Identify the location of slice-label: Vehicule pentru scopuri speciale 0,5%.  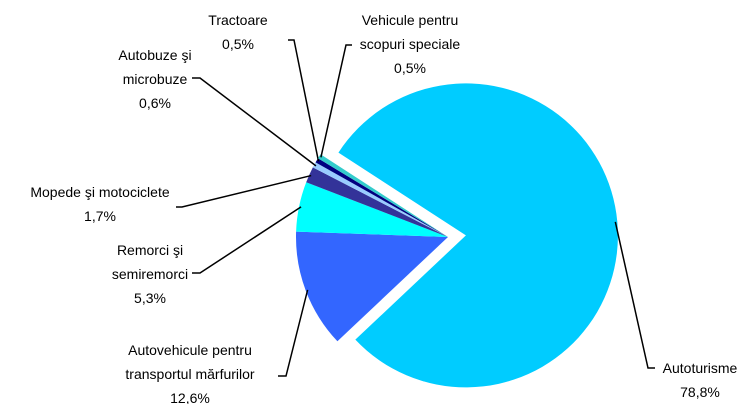
(410, 44).